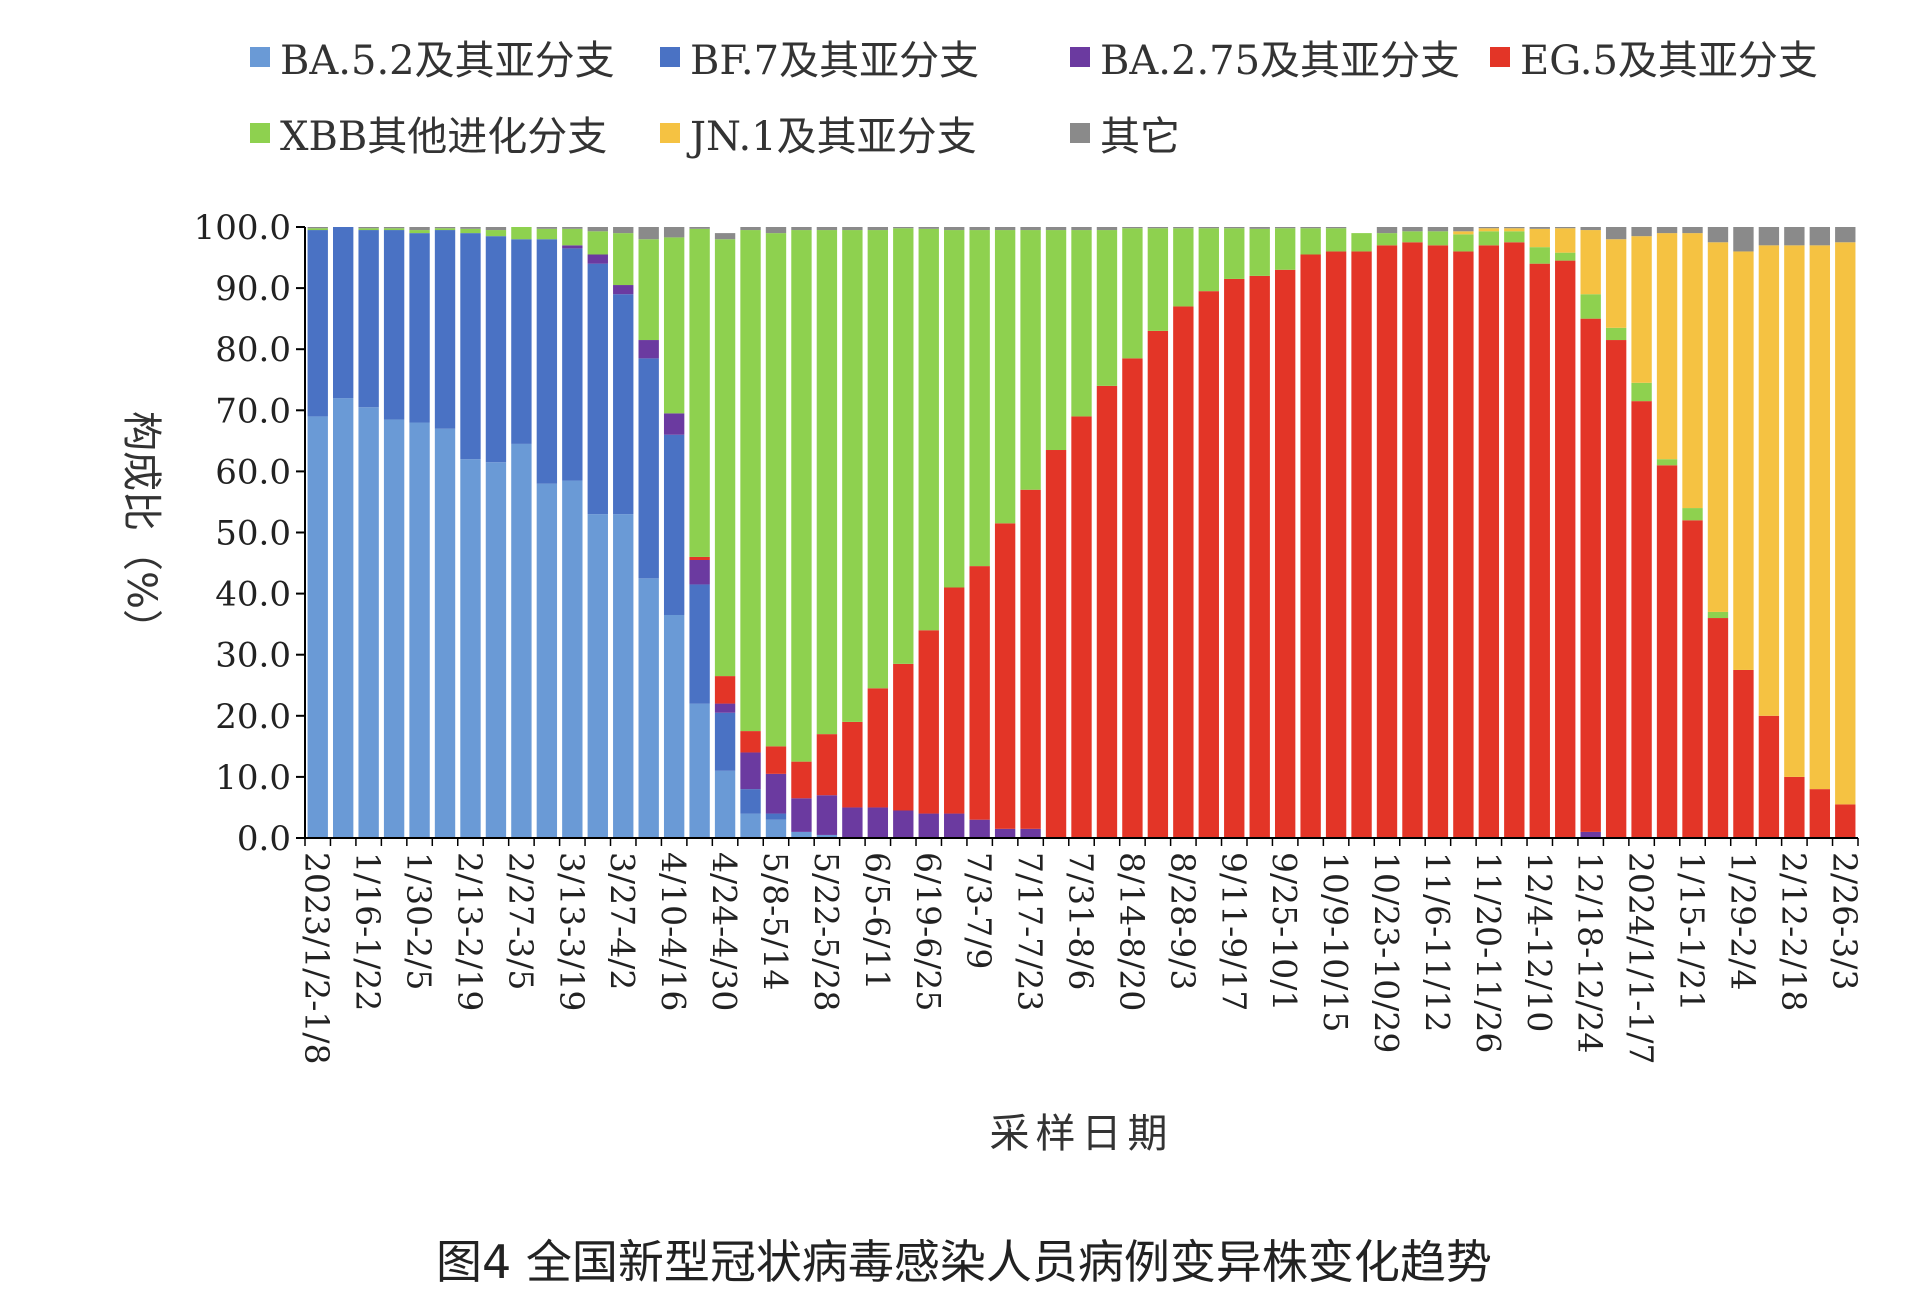  What do you see at coordinates (1514, 237) in the screenshot?
I see `bar-segment-47-s4` at bounding box center [1514, 237].